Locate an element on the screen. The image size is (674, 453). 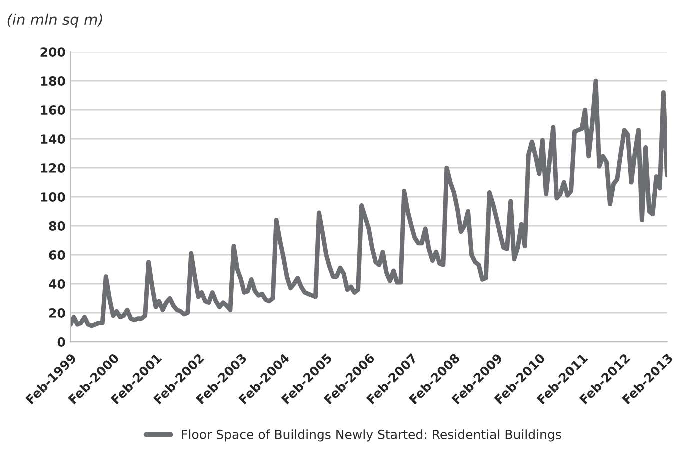
y-tick-label: 0 is located at coordinates (62, 342).